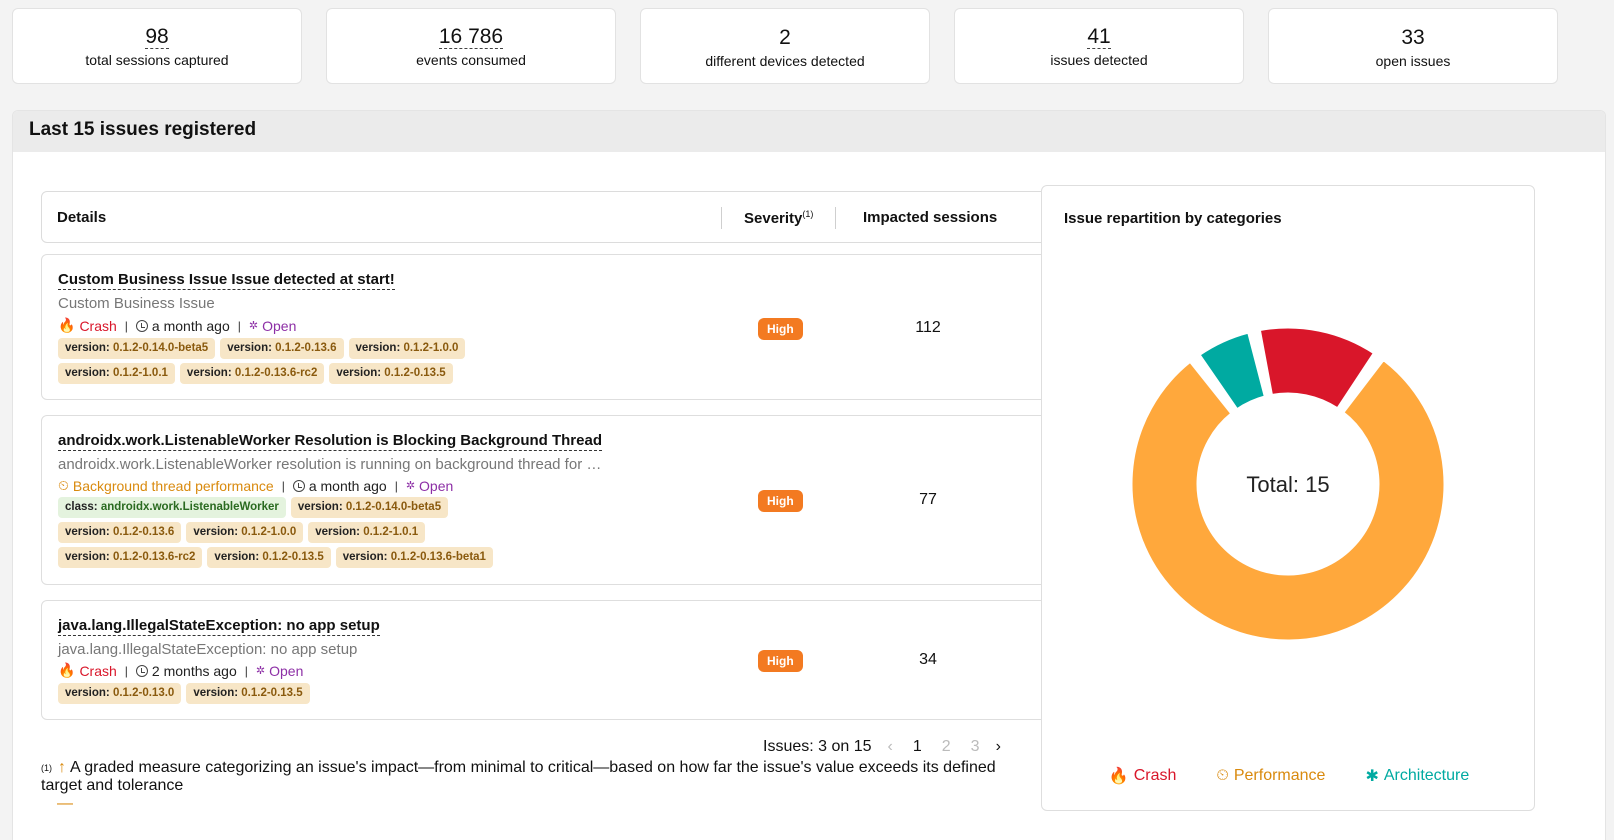 This screenshot has height=840, width=1614. Describe the element at coordinates (773, 218) in the screenshot. I see `column-severity-label: Severity` at that location.